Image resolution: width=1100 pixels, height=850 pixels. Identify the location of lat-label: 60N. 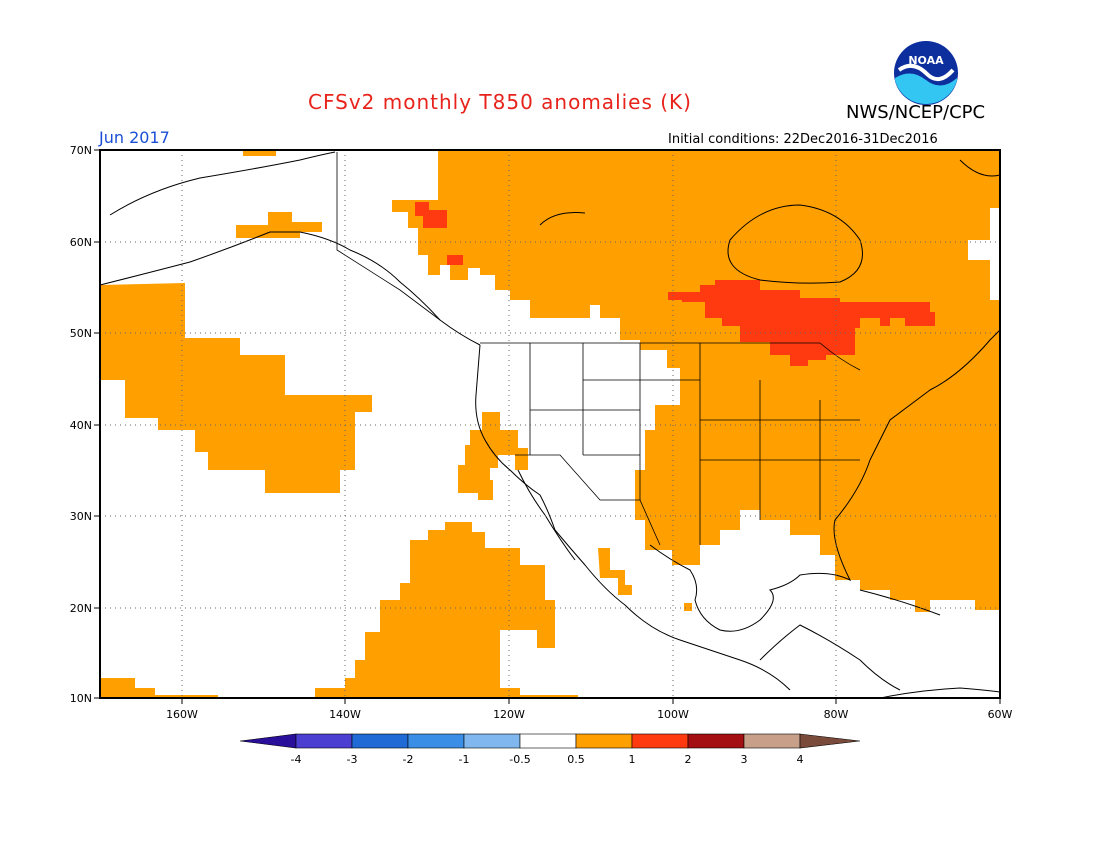
(81, 242).